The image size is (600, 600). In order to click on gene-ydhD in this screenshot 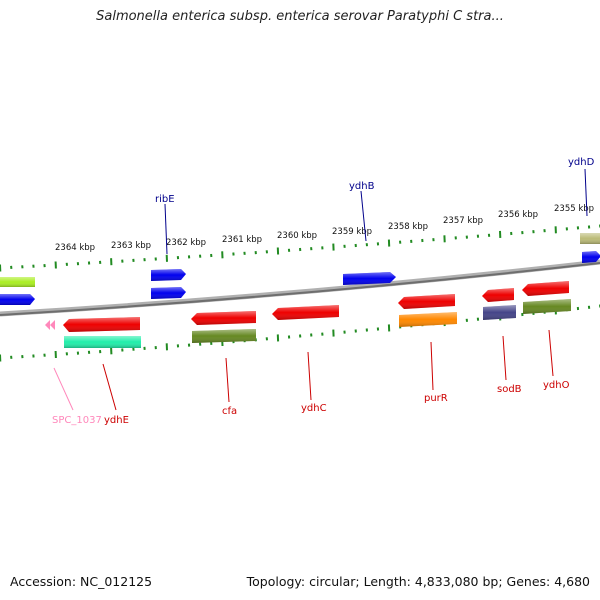, I will do `click(591, 257)`.